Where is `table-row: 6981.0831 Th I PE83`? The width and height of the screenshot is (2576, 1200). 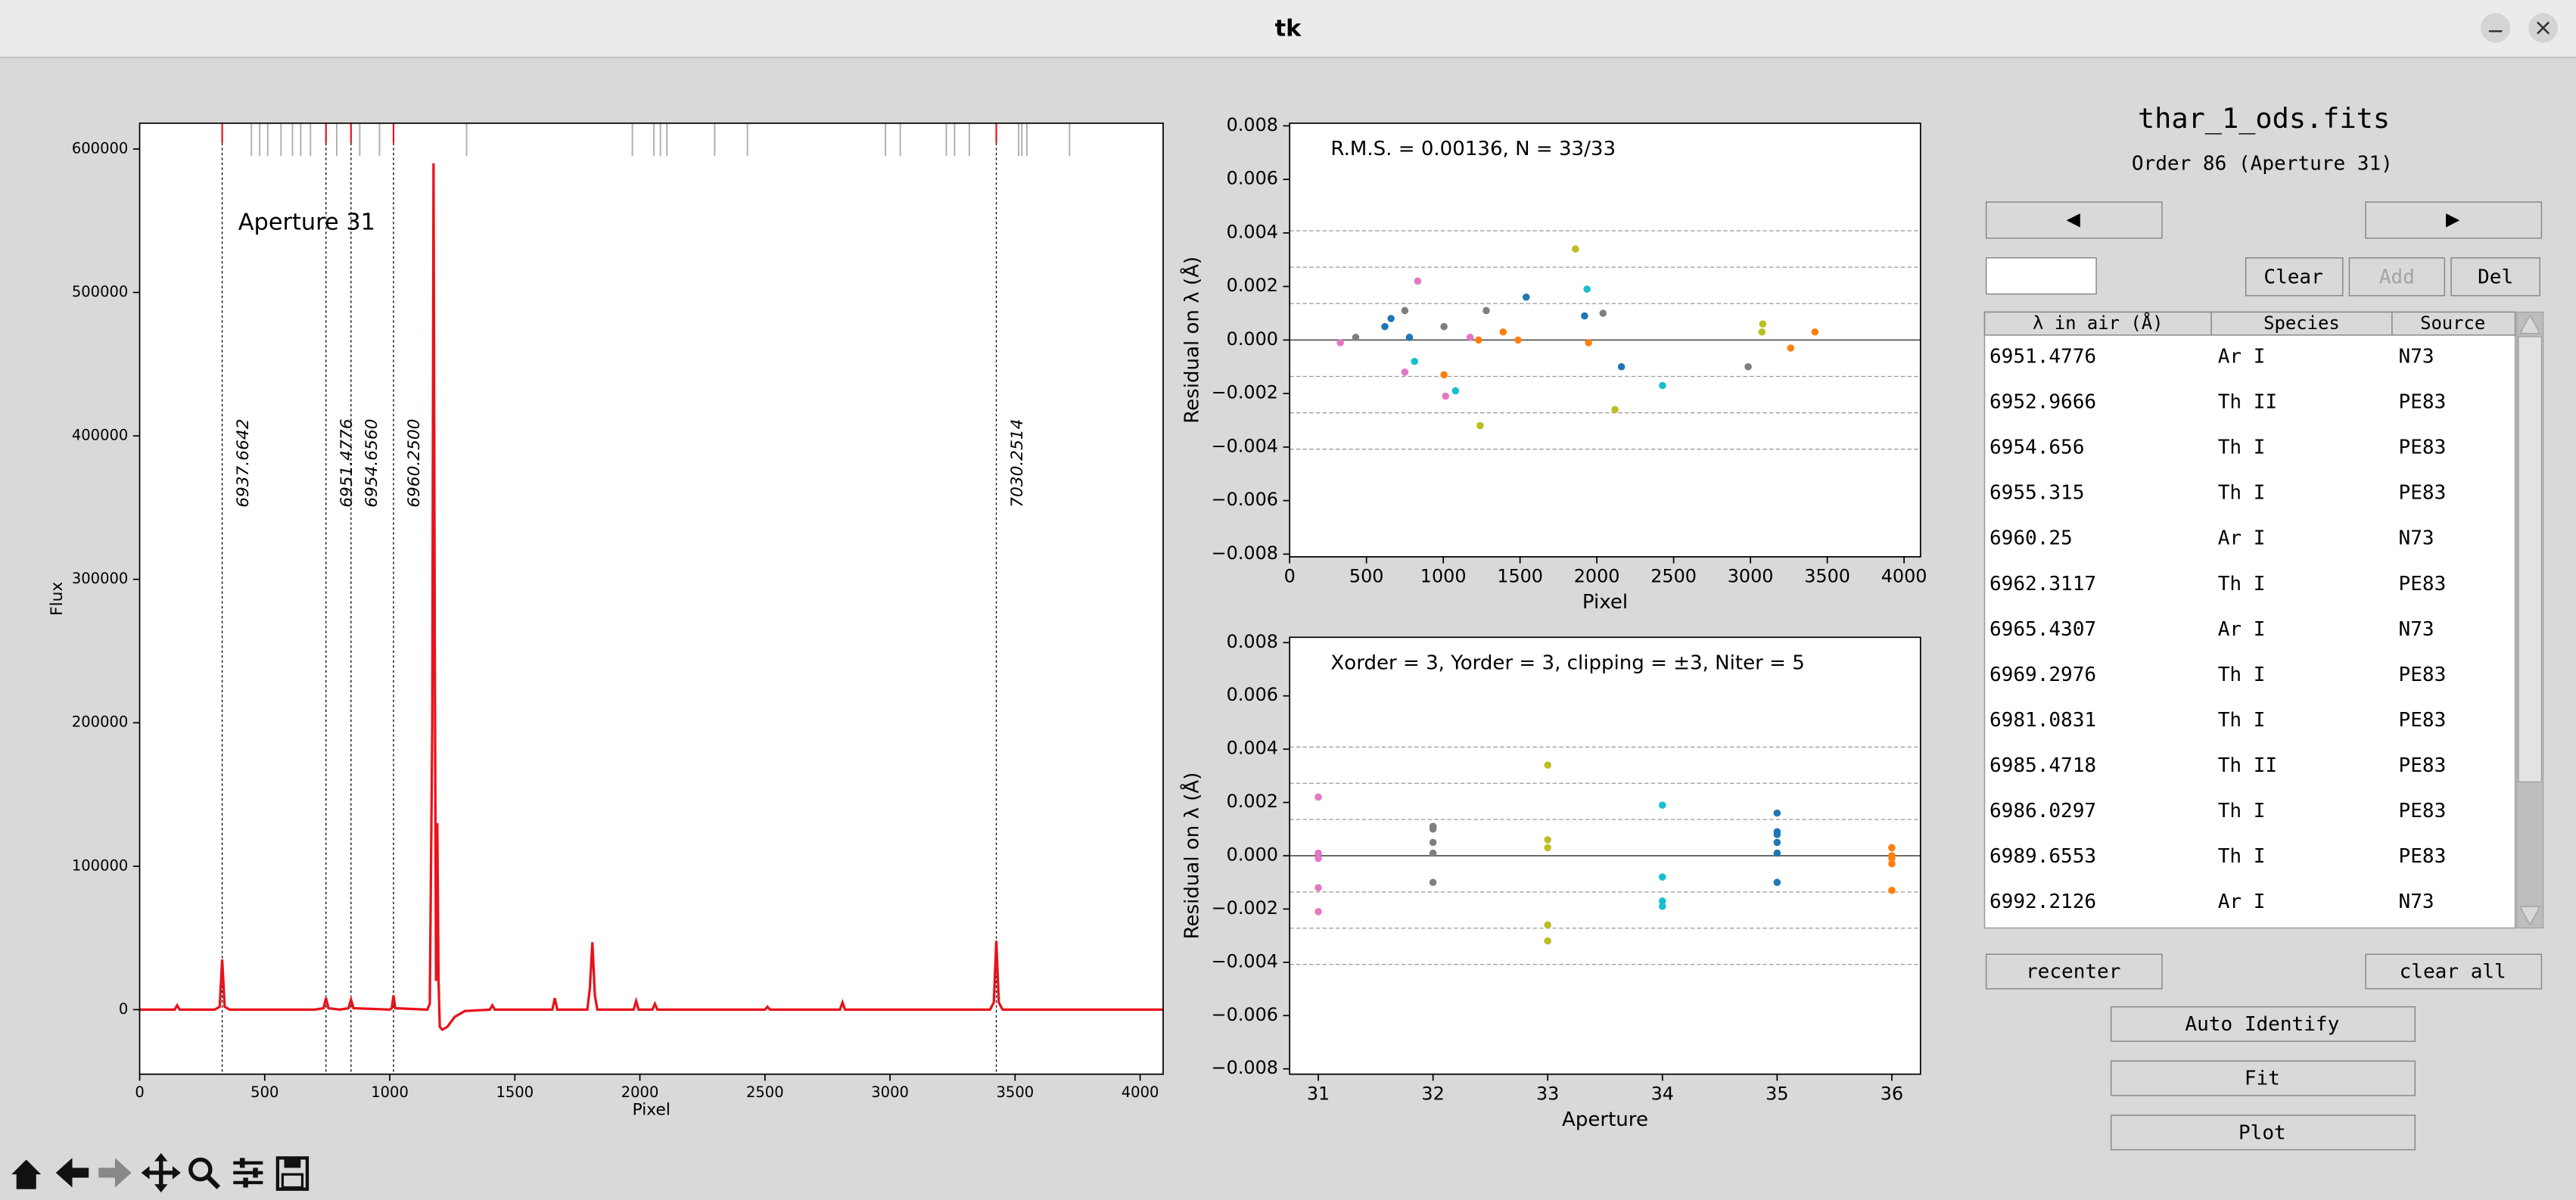
table-row: 6981.0831 Th I PE83 is located at coordinates (2218, 720).